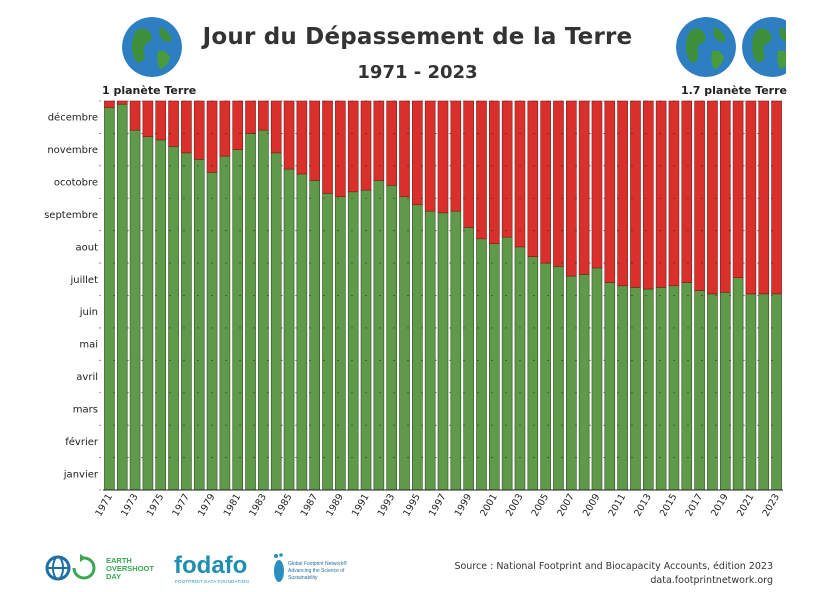  What do you see at coordinates (379, 140) in the screenshot?
I see `bar-red-1992` at bounding box center [379, 140].